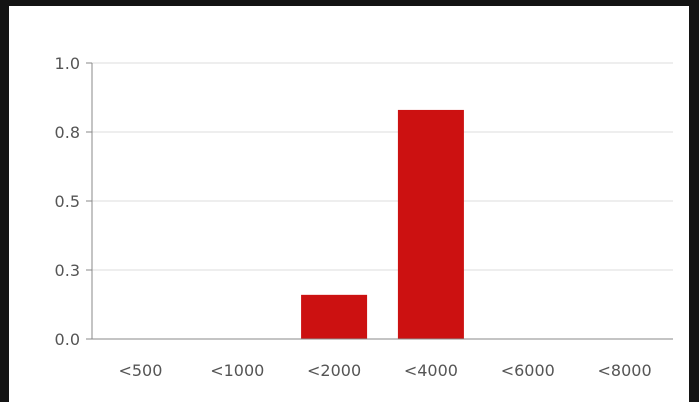 The width and height of the screenshot is (699, 402). Describe the element at coordinates (237, 370) in the screenshot. I see `x-tick-label: <1000` at that location.